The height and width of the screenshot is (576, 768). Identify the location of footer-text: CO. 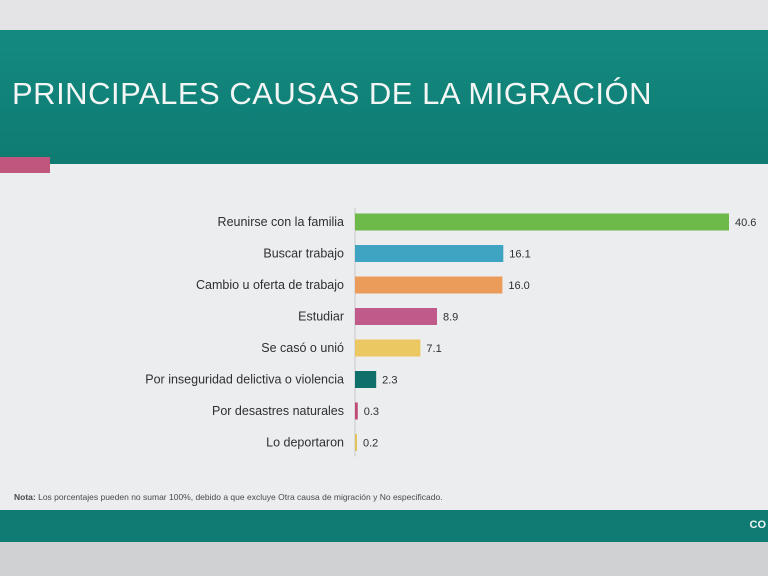
(758, 525).